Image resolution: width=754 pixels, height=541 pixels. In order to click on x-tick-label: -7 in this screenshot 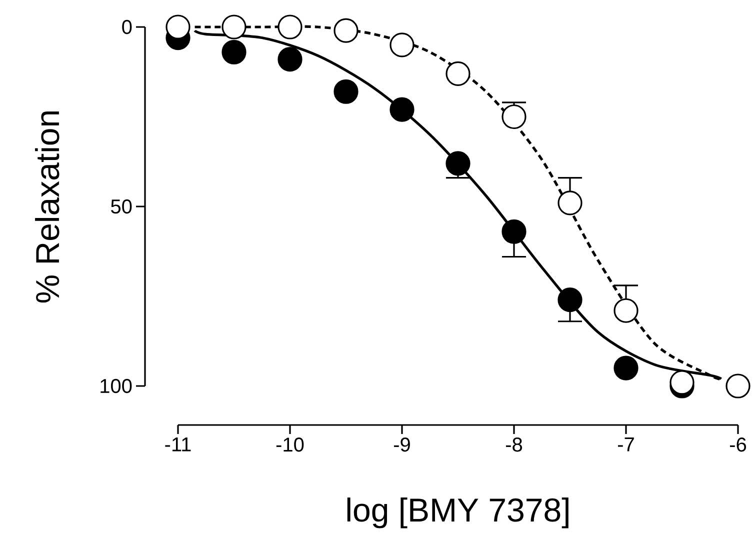, I will do `click(626, 445)`.